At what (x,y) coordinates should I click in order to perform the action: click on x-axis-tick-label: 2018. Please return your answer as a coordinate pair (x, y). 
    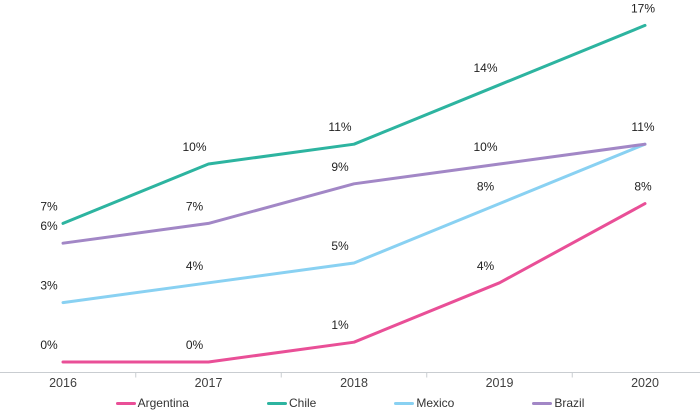
    Looking at the image, I should click on (354, 383).